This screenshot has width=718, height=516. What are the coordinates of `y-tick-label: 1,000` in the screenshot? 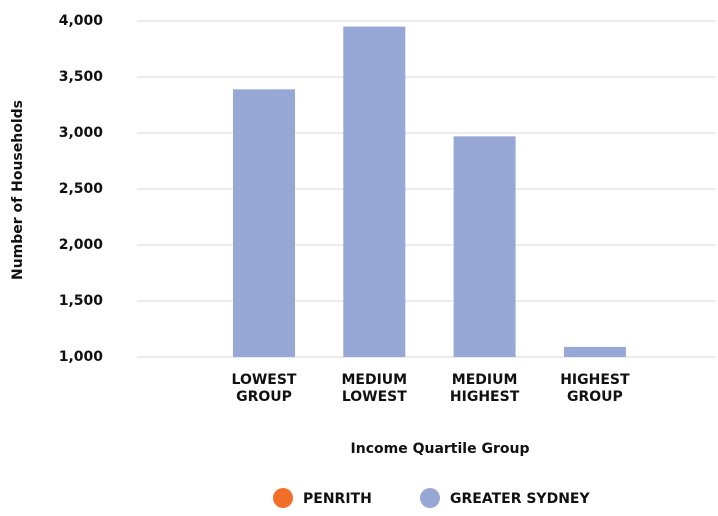 It's located at (81, 357).